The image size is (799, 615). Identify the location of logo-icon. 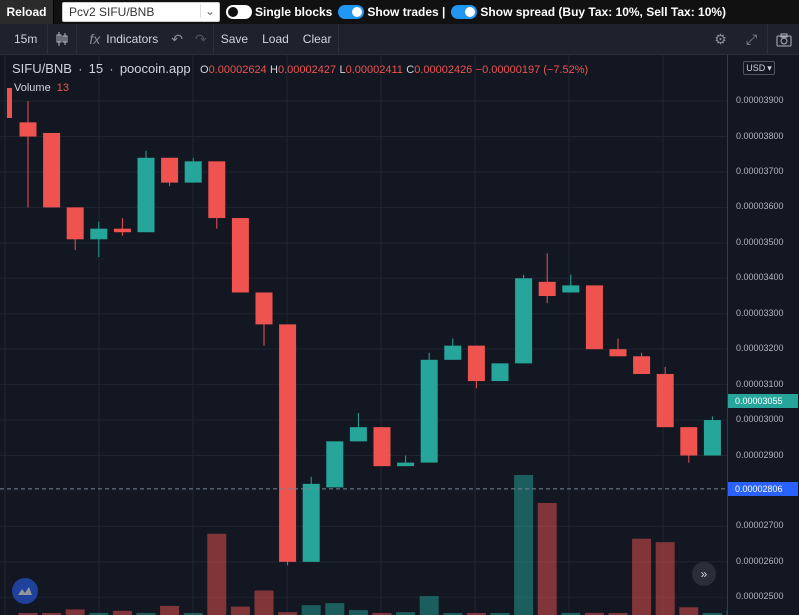
(25, 591).